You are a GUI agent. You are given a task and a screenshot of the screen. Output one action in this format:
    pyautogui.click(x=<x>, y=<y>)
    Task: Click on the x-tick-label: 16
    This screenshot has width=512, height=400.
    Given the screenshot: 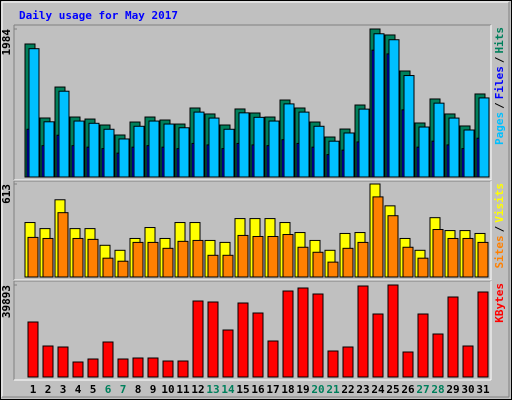 What is the action you would take?
    pyautogui.click(x=258, y=389)
    